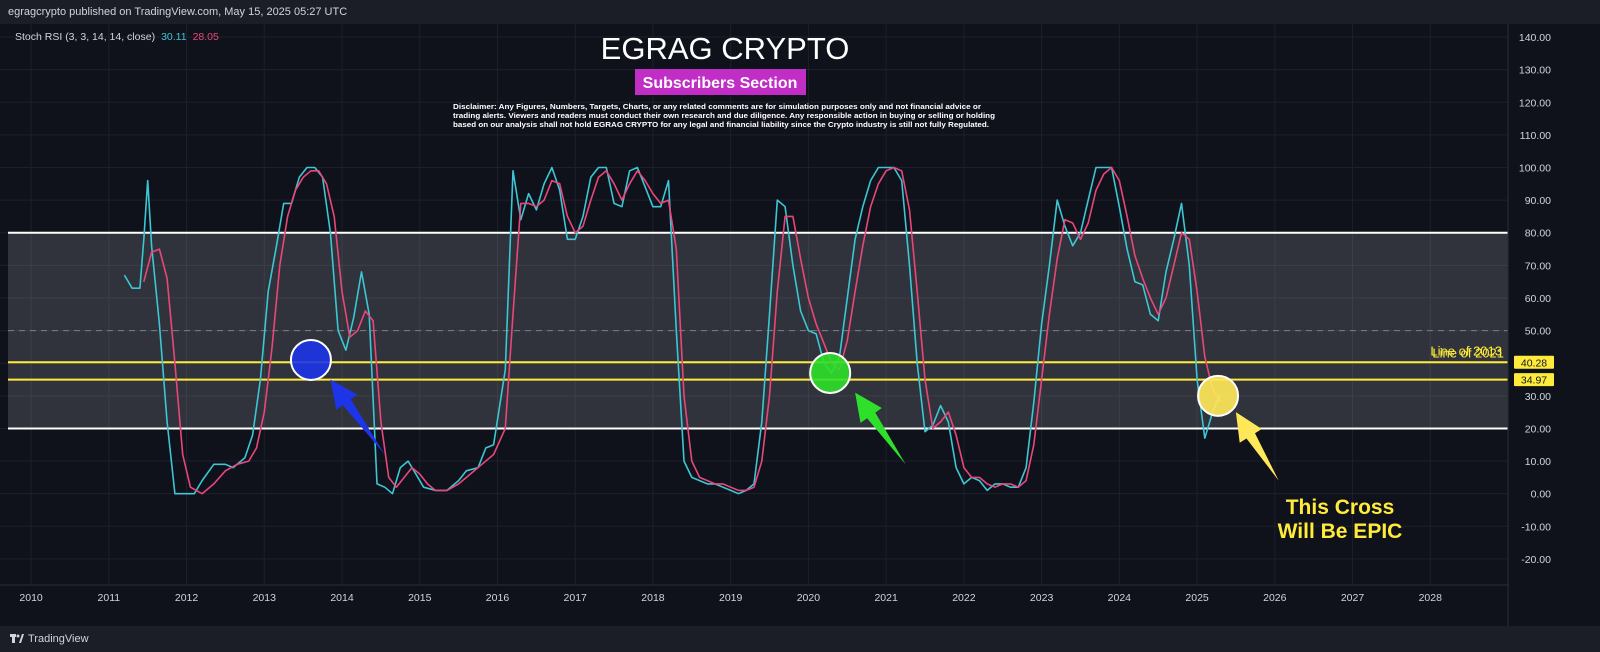  I want to click on tradingview-footer: TradingView, so click(800, 639).